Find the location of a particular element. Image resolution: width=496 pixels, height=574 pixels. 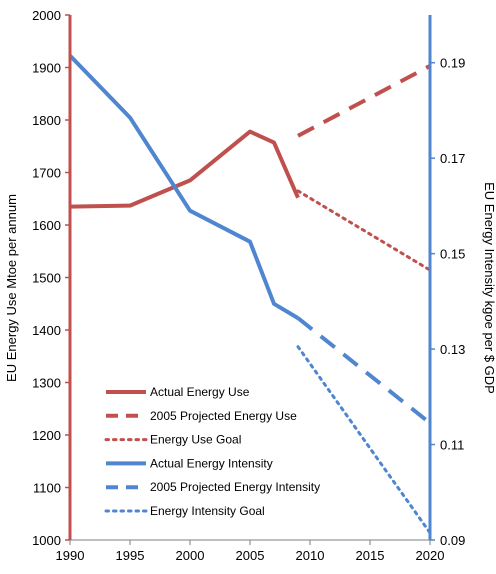

x-tick-label: 2010 is located at coordinates (310, 555).